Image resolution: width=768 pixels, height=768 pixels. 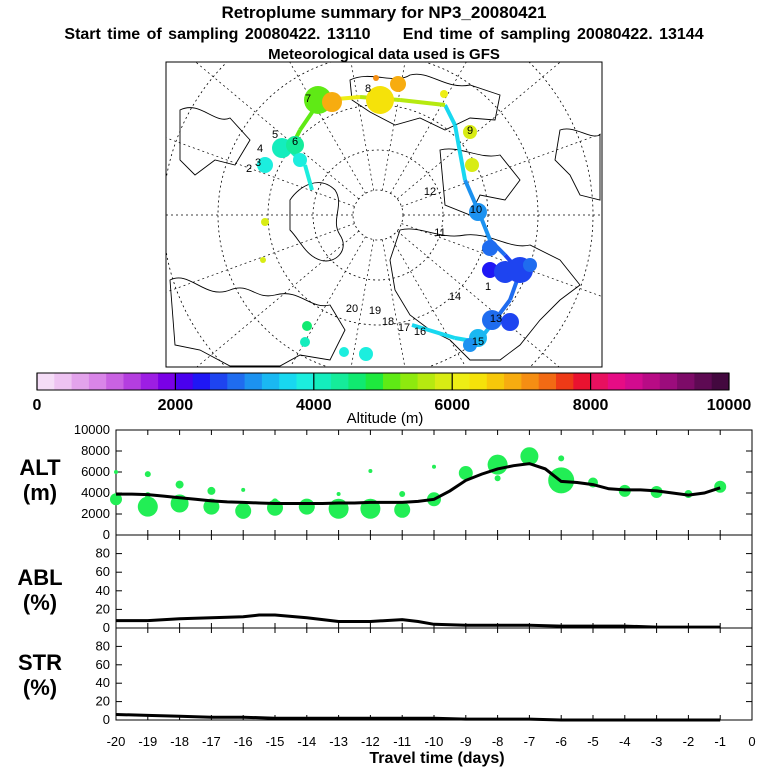 What do you see at coordinates (103, 682) in the screenshot?
I see `y-tick-label: 40` at bounding box center [103, 682].